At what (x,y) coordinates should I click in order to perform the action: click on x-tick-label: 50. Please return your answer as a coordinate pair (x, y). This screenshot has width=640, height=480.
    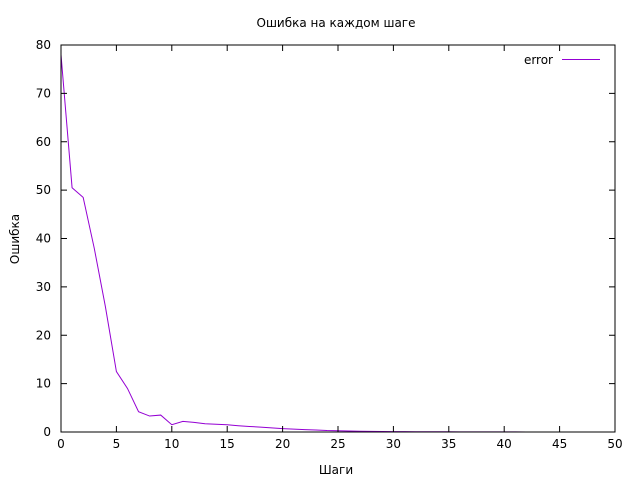
    Looking at the image, I should click on (614, 444).